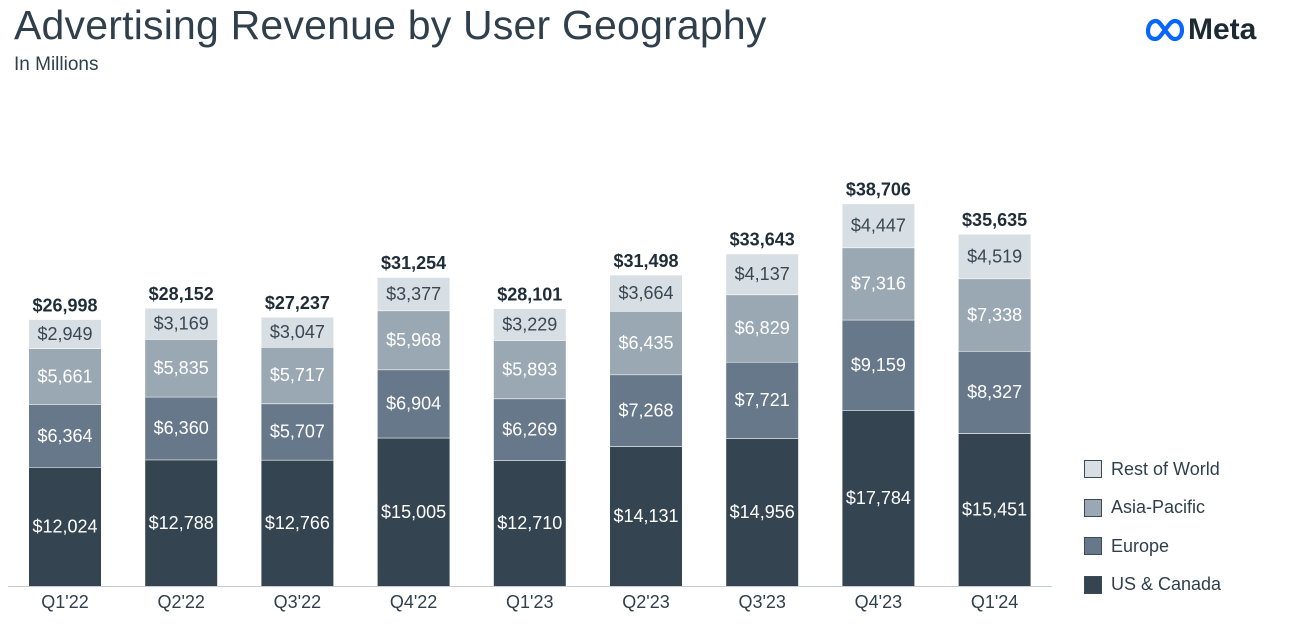 This screenshot has width=1292, height=625. Describe the element at coordinates (645, 602) in the screenshot. I see `x-axis-tick-label: Q2'23` at that location.